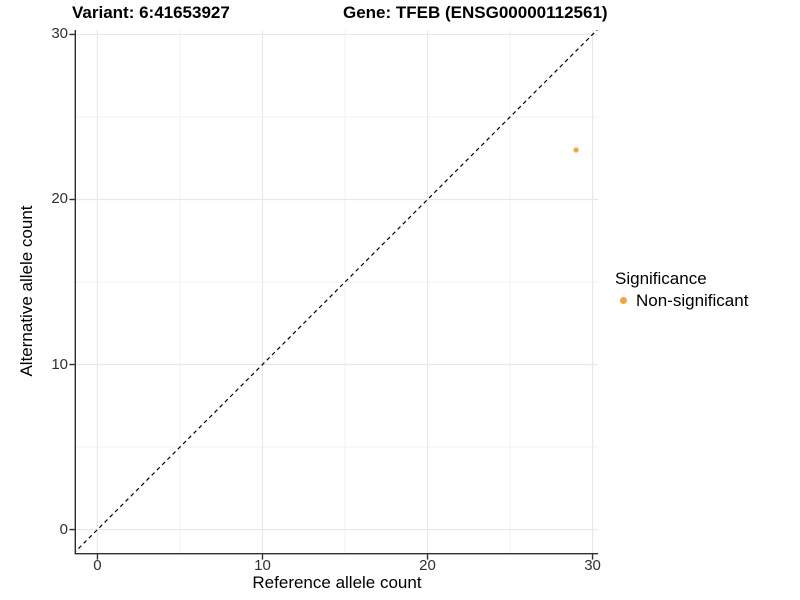  What do you see at coordinates (151, 12) in the screenshot?
I see `variant-title: Variant: 6:41653927` at bounding box center [151, 12].